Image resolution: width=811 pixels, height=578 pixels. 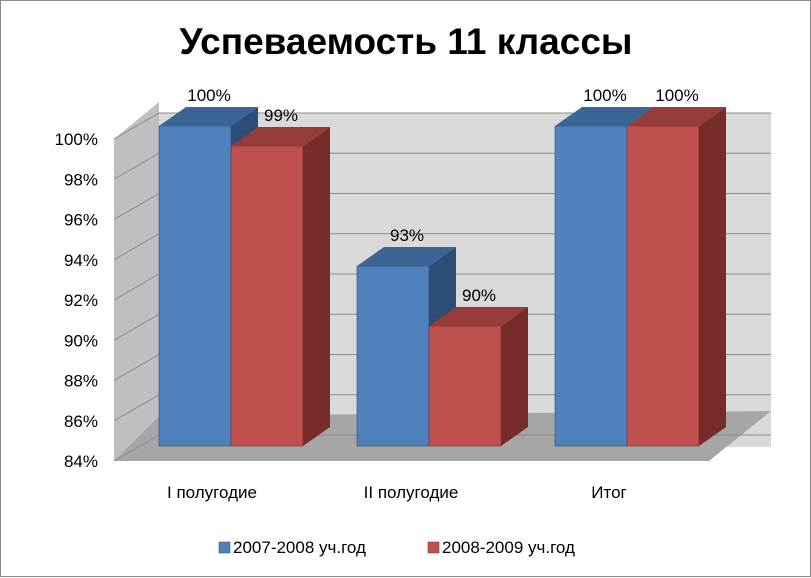 What do you see at coordinates (81, 381) in the screenshot?
I see `y-tick-label: 88%` at bounding box center [81, 381].